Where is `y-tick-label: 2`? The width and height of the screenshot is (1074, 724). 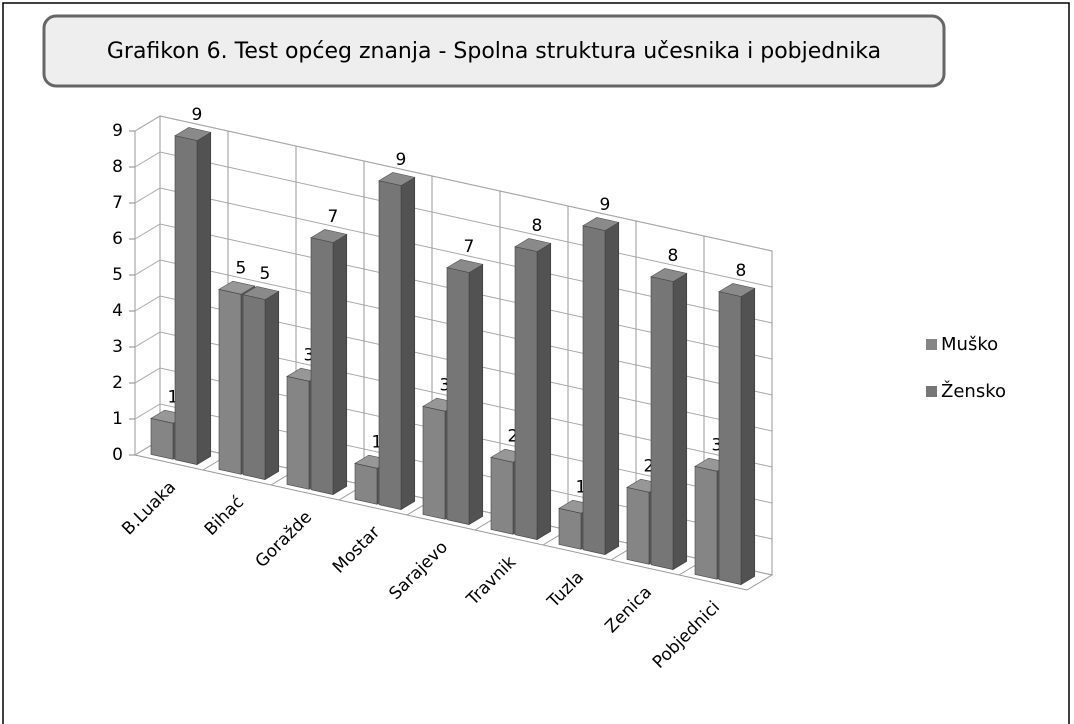 y-tick-label: 2 is located at coordinates (117, 383).